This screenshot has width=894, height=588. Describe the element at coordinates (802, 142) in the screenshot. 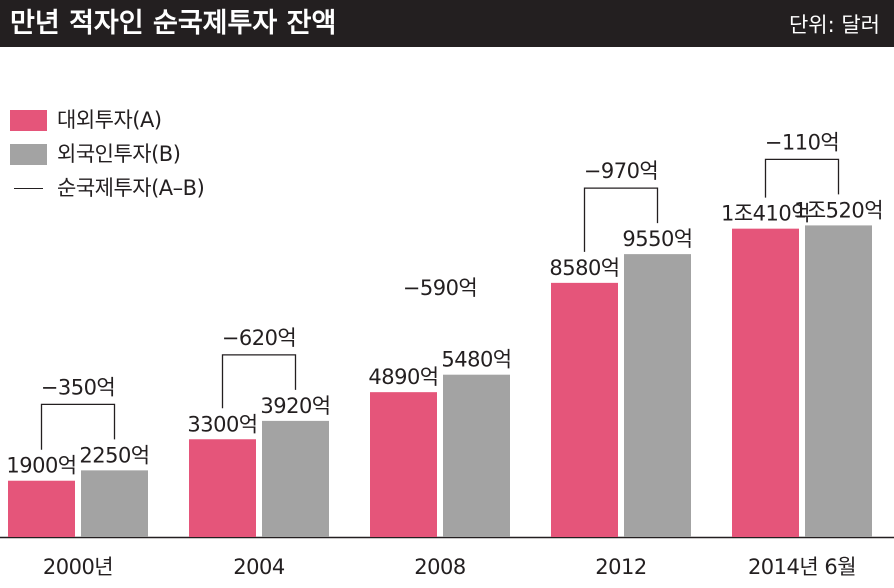

I see `net-label-4: −110억` at that location.